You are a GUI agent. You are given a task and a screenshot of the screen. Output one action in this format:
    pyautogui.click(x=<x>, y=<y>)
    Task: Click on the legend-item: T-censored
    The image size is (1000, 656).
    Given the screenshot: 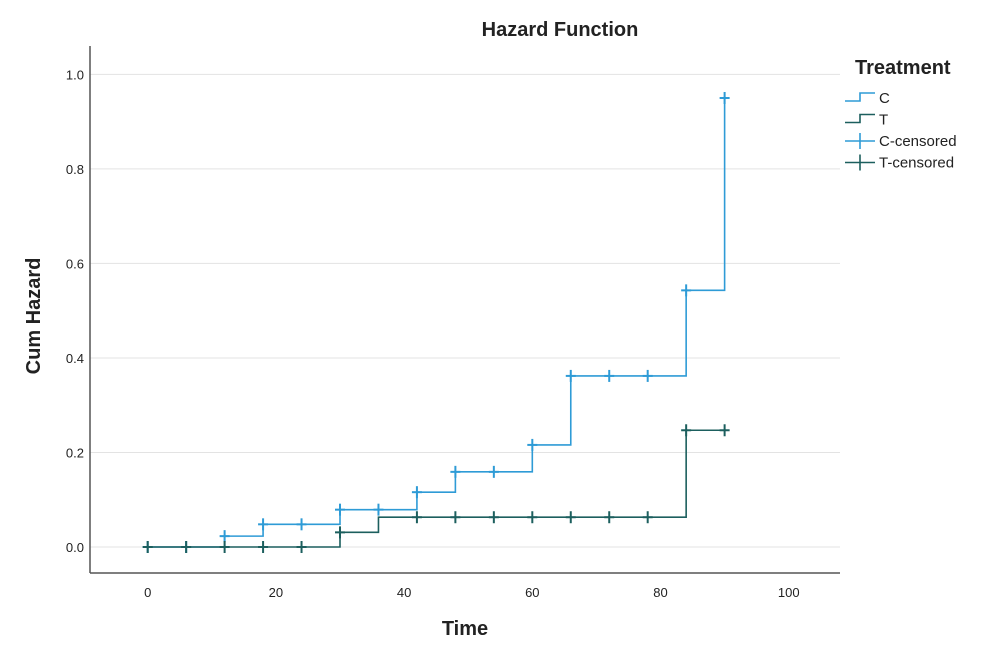 What is the action you would take?
    pyautogui.click(x=899, y=163)
    